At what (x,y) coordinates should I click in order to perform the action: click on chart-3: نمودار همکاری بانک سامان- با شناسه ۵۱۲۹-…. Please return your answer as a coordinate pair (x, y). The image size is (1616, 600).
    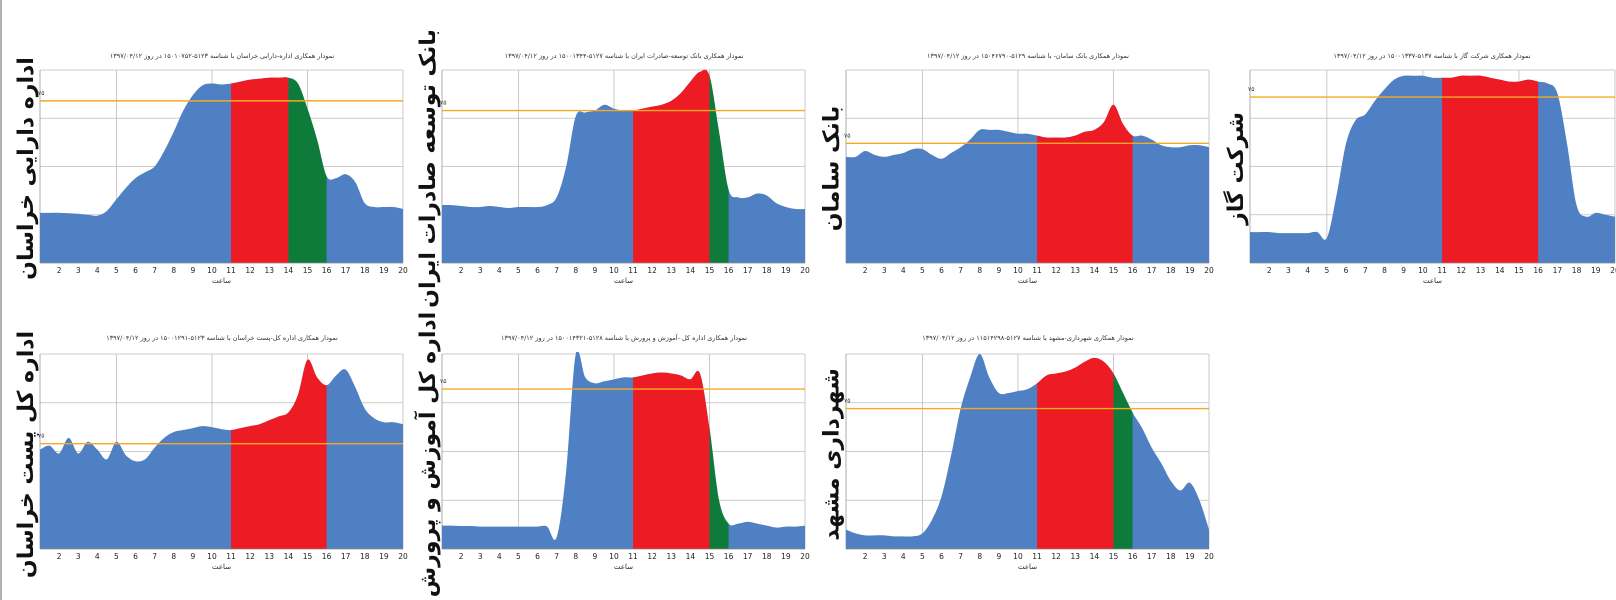
    Looking at the image, I should click on (1029, 168).